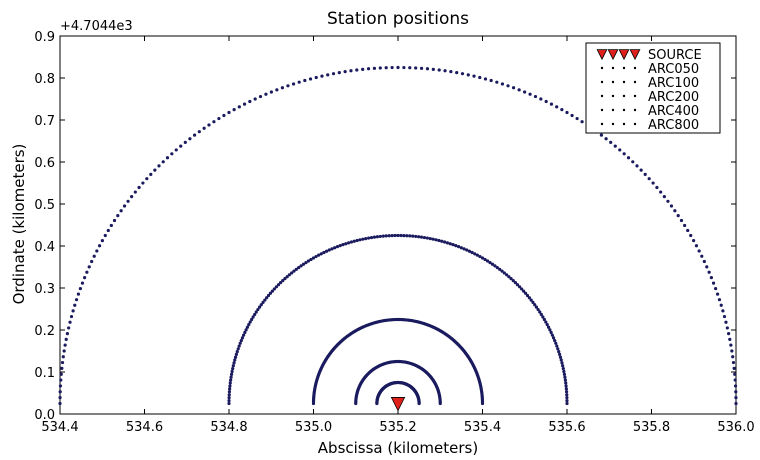 This screenshot has height=460, width=760. What do you see at coordinates (44, 37) in the screenshot?
I see `y-tick-label: 0.9` at bounding box center [44, 37].